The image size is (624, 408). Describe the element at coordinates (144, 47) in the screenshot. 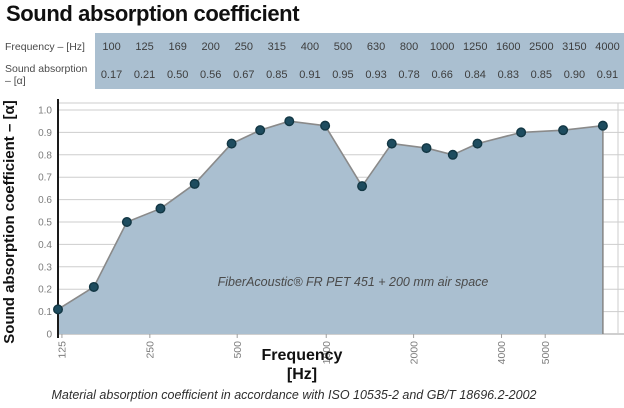

I see `frequency-cell: 125` at that location.